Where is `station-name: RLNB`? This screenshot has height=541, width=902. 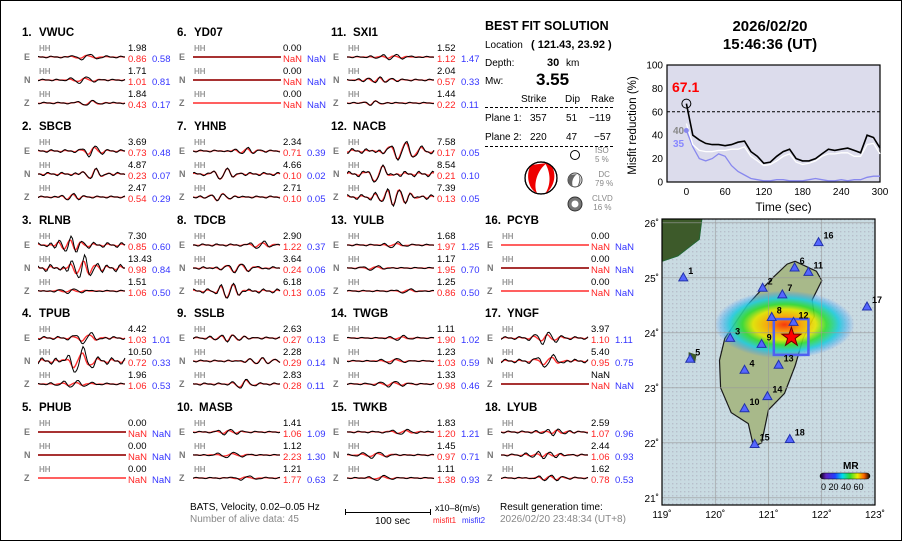 station-name: RLNB is located at coordinates (55, 221).